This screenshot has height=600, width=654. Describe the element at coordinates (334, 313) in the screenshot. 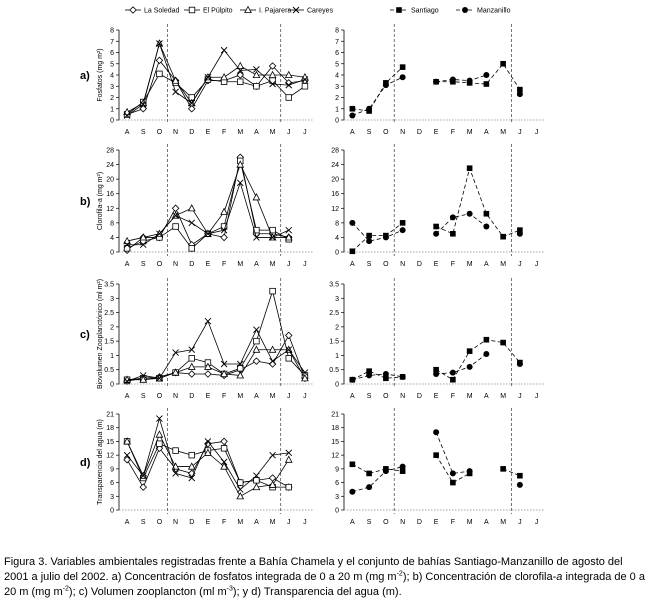

I see `y-tick-label: 2.5` at that location.